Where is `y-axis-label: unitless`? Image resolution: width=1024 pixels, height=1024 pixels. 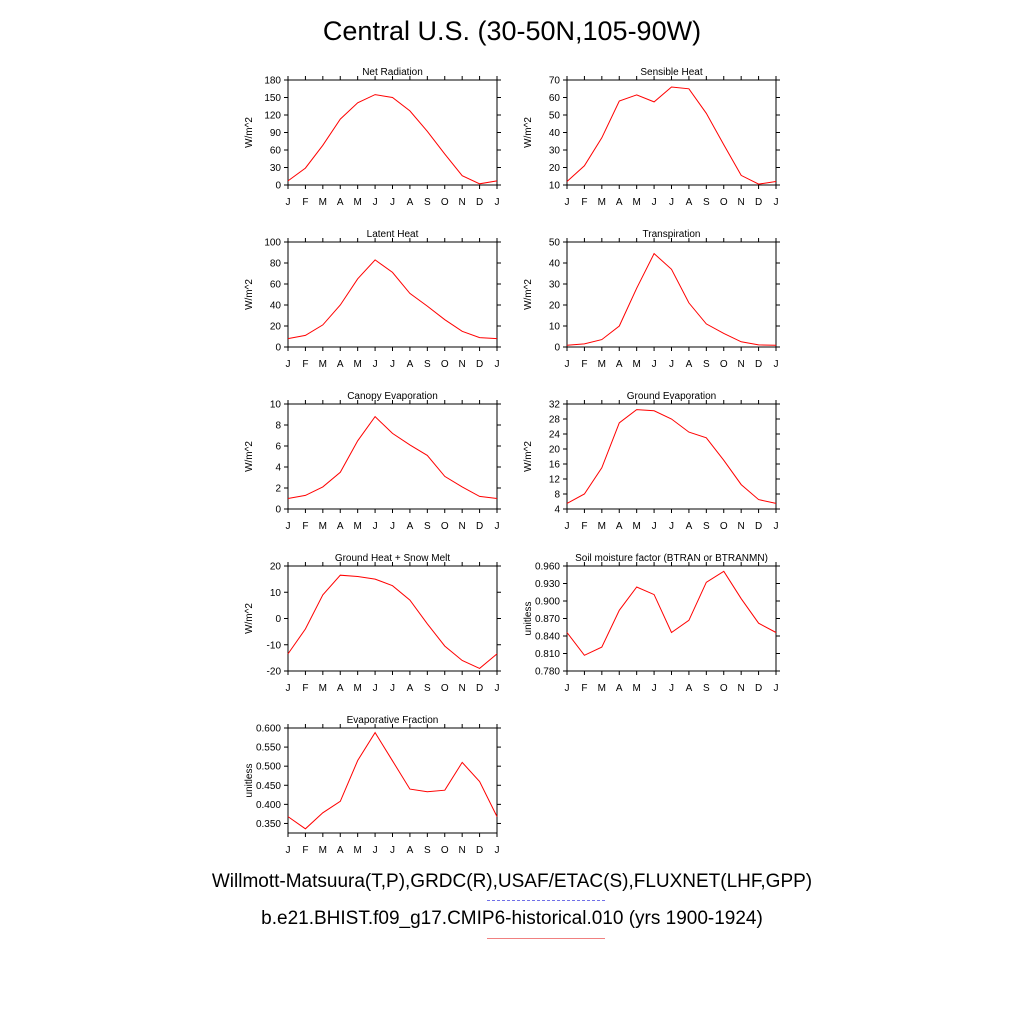
y-axis-label: unitless is located at coordinates (249, 781).